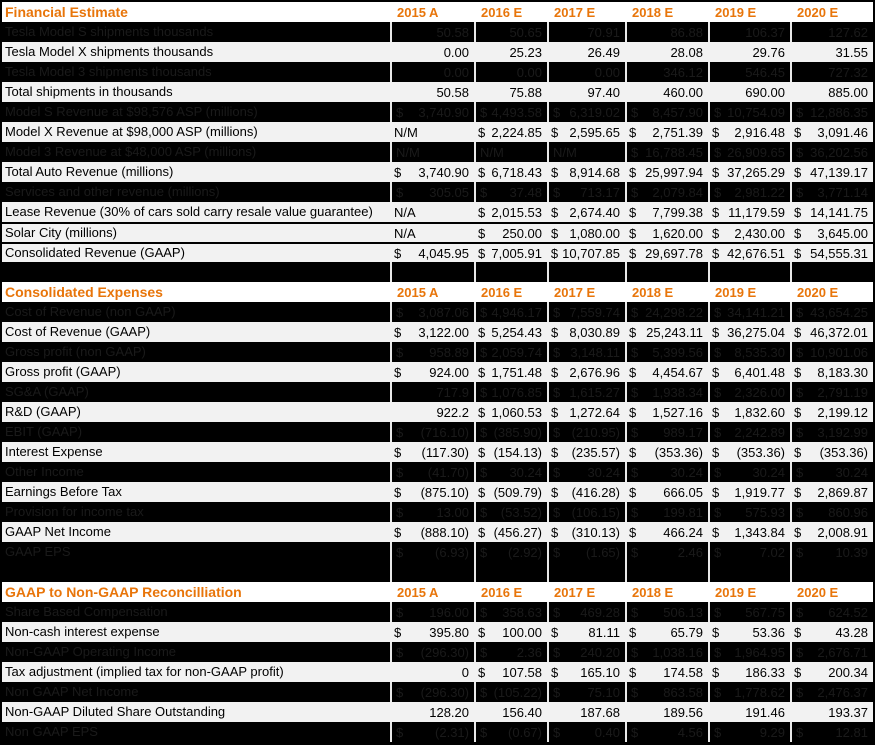 This screenshot has height=745, width=875. Describe the element at coordinates (586, 312) in the screenshot. I see `cell: $7,559.74` at that location.